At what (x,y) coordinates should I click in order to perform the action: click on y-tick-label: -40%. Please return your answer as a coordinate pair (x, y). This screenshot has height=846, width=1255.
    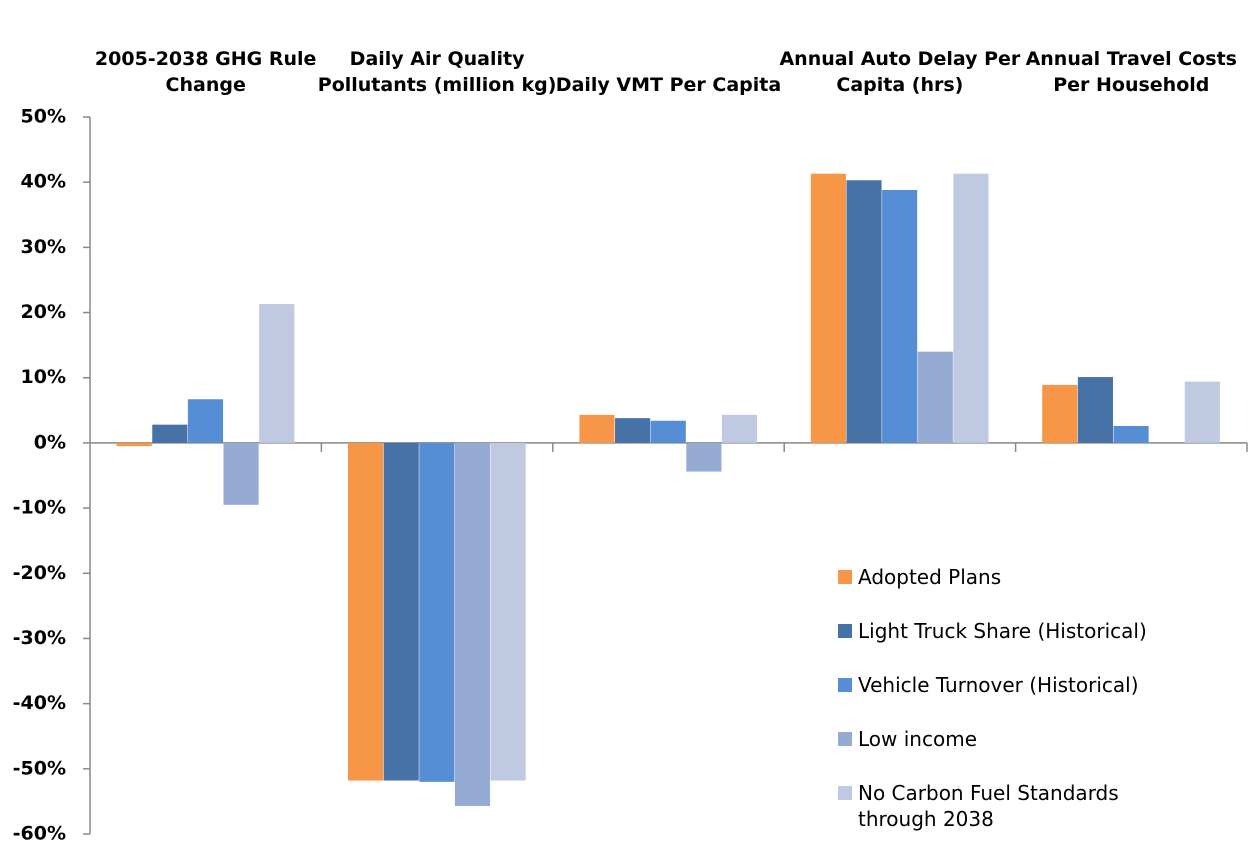
    Looking at the image, I should click on (39, 703).